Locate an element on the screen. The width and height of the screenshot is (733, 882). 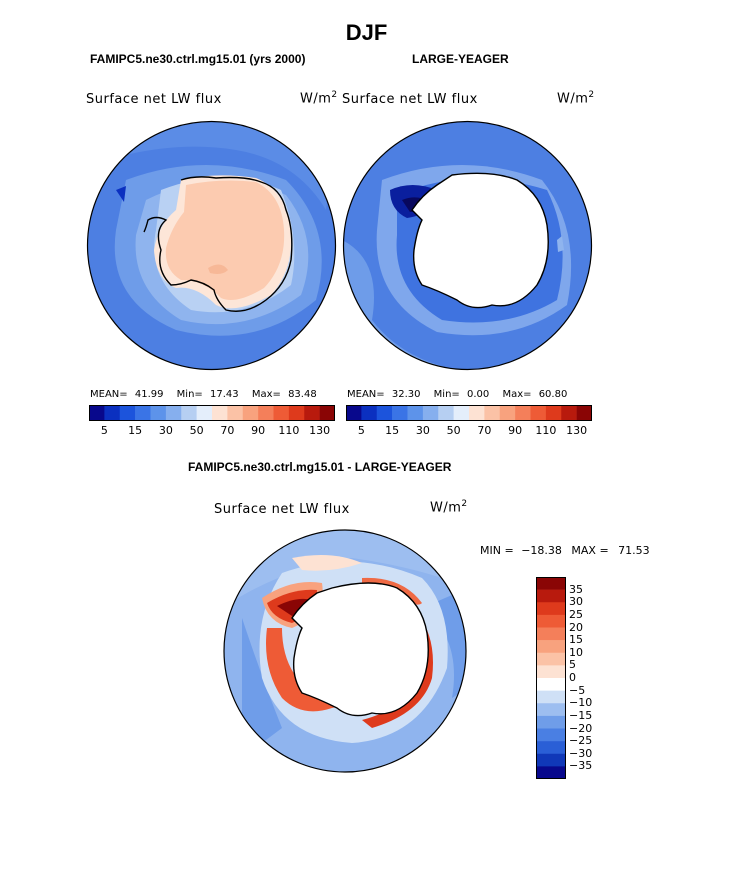
colorbar-control is located at coordinates (212, 413).